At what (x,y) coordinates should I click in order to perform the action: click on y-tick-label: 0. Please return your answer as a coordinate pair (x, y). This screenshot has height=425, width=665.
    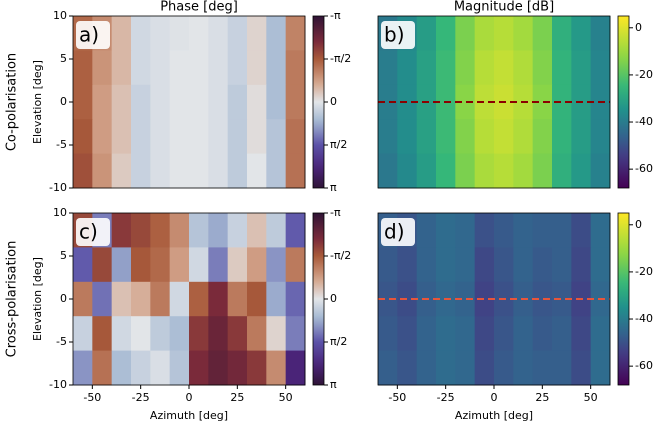
    Looking at the image, I should click on (63, 101).